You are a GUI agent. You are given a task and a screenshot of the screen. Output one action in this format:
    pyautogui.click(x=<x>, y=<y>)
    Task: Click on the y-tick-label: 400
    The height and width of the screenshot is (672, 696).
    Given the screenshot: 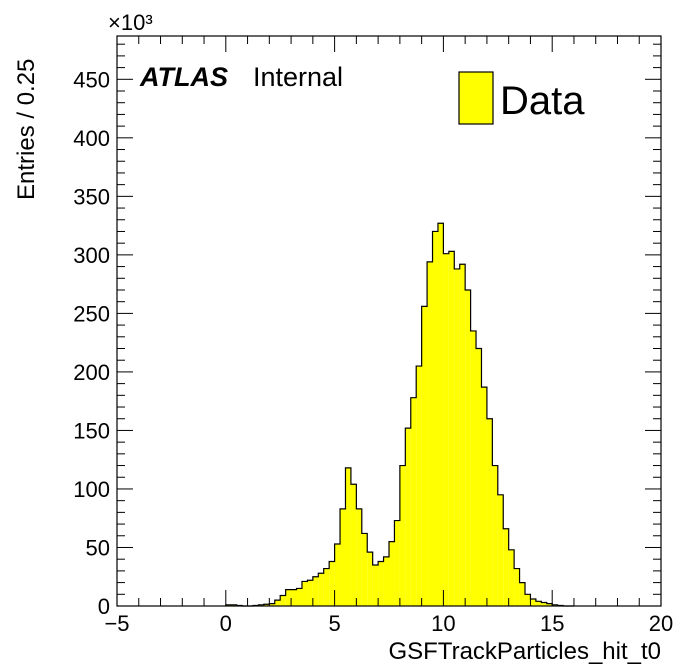 What is the action you would take?
    pyautogui.click(x=91, y=138)
    